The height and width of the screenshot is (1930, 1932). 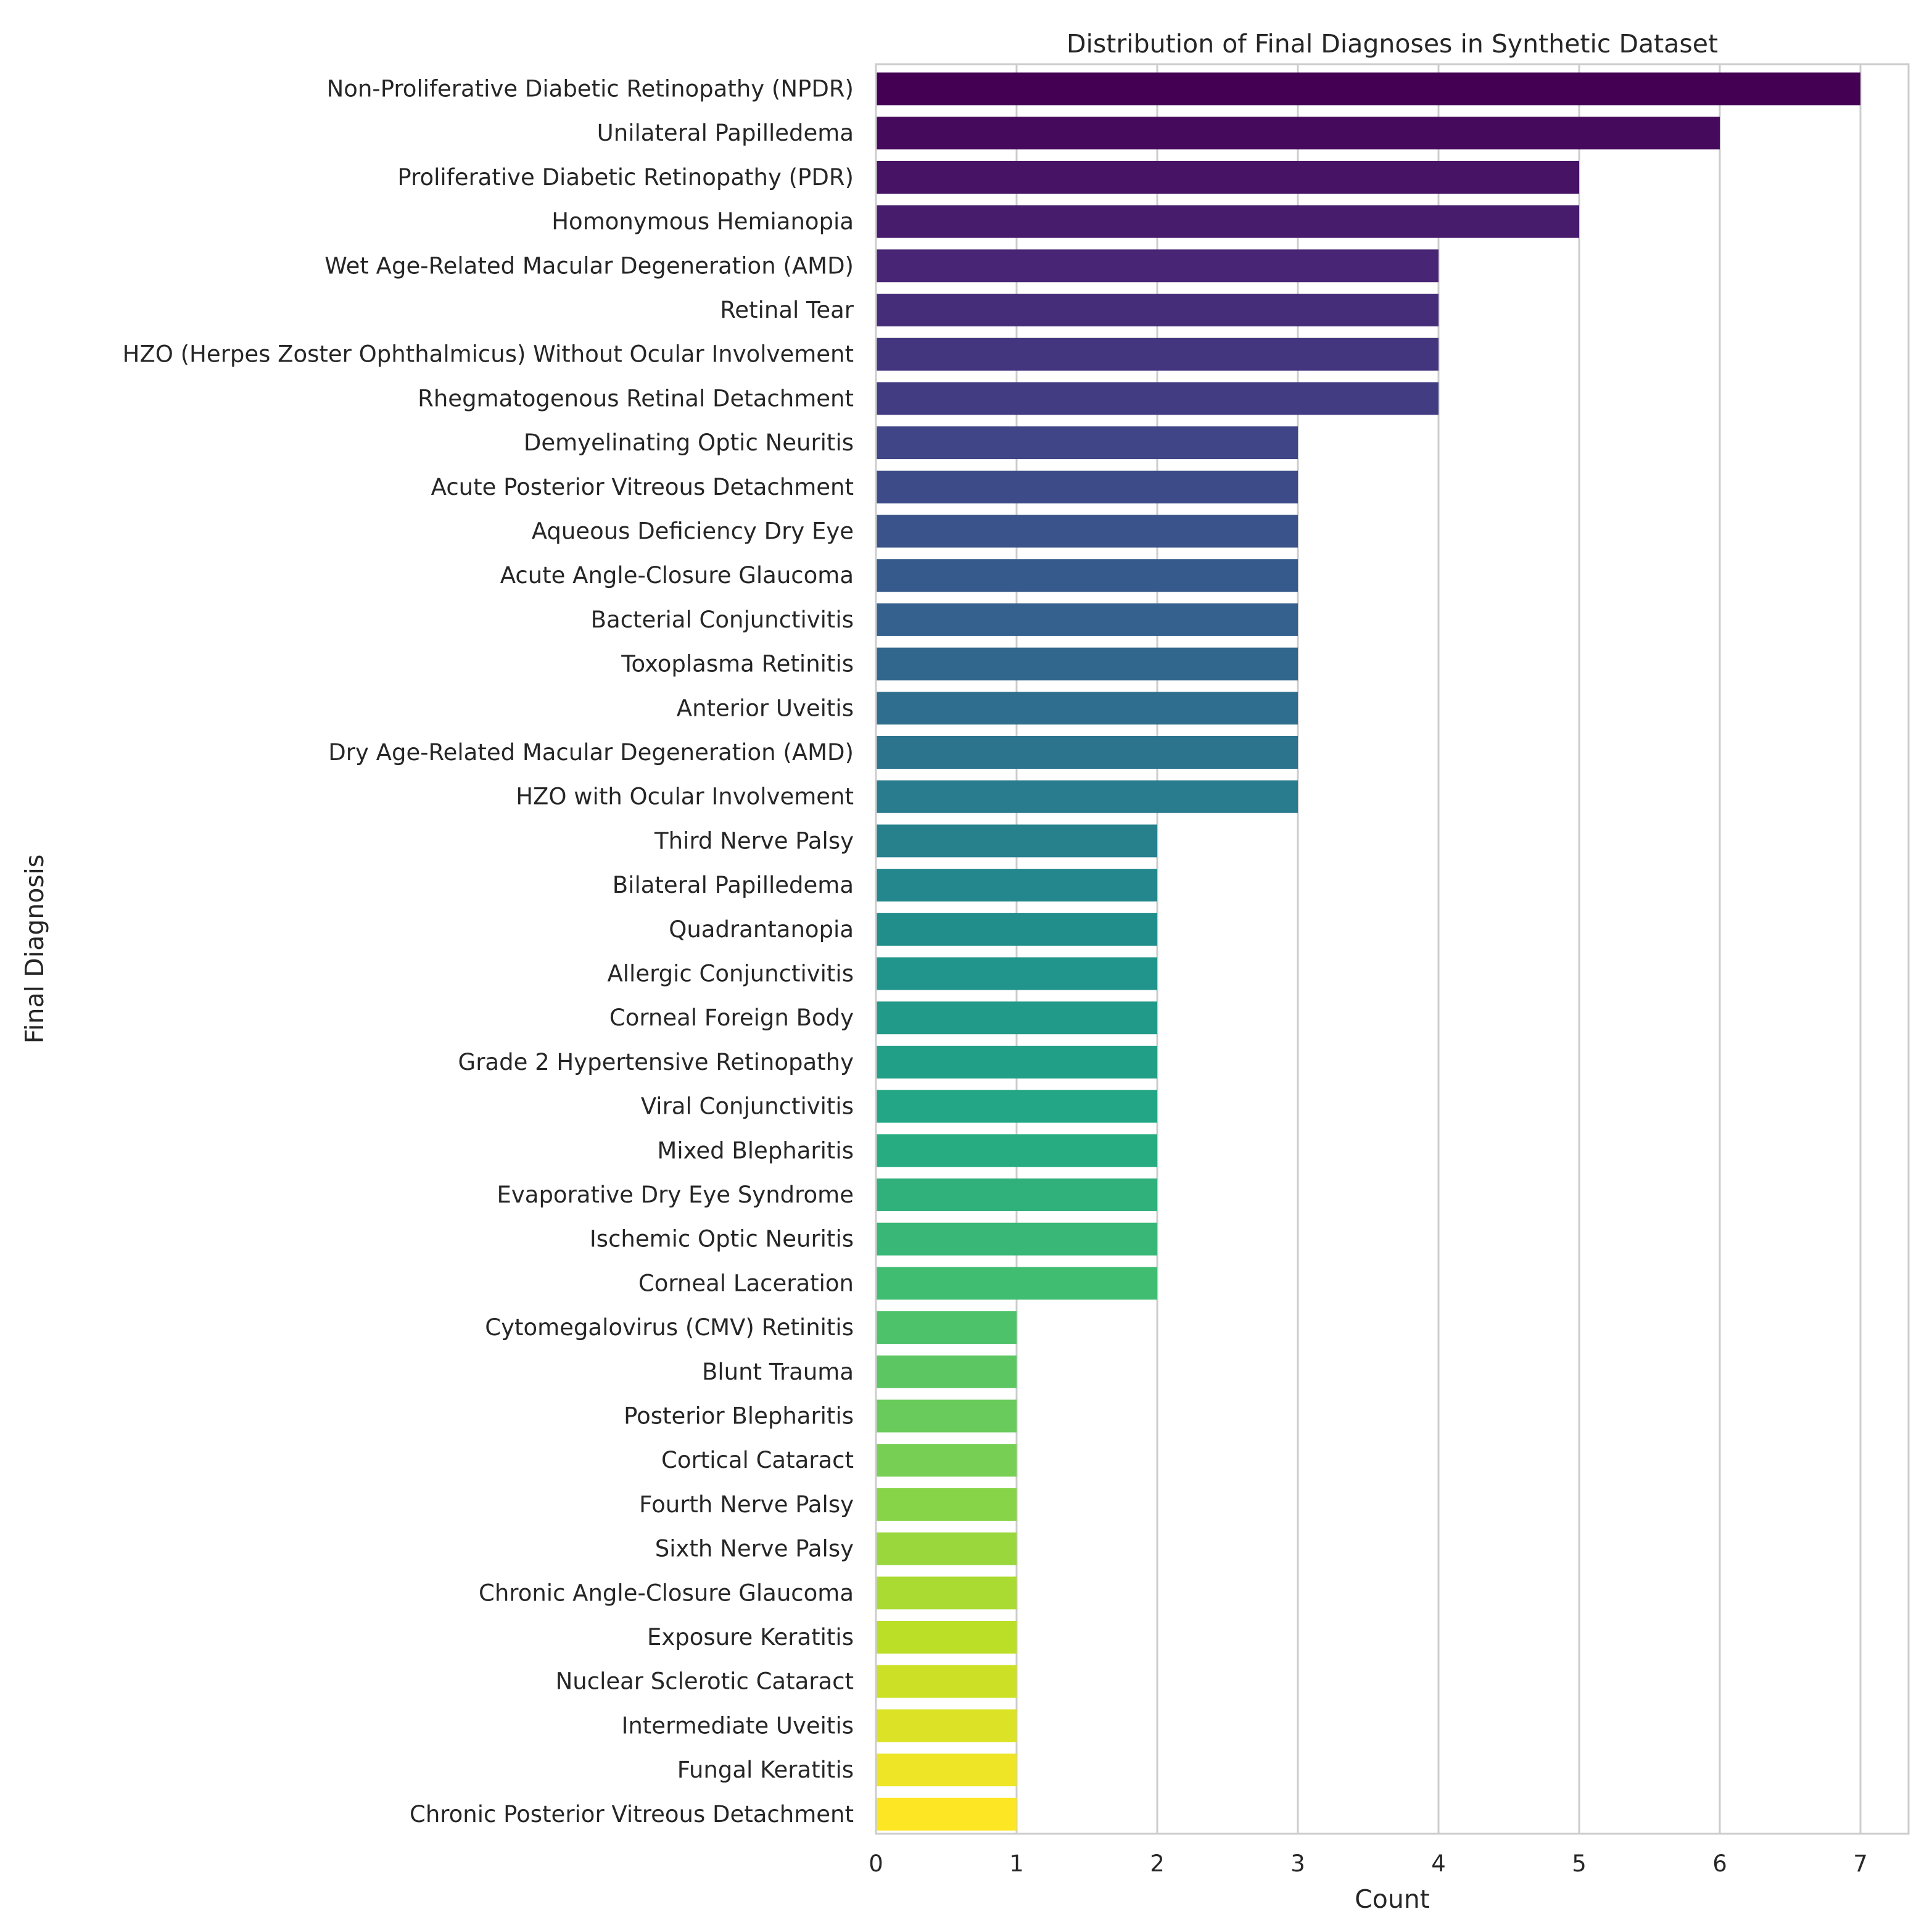 What do you see at coordinates (1580, 1863) in the screenshot?
I see `x-tick-label: 5` at bounding box center [1580, 1863].